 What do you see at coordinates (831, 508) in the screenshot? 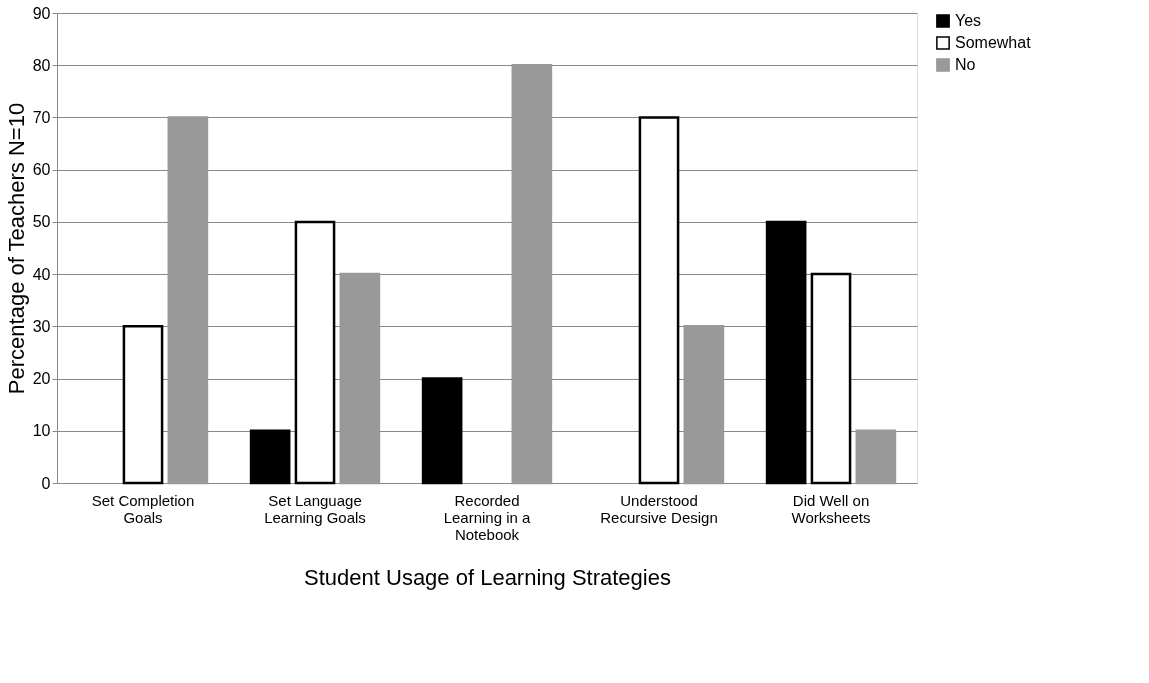
I see `x-tick-label: Did Well on Worksheets` at bounding box center [831, 508].